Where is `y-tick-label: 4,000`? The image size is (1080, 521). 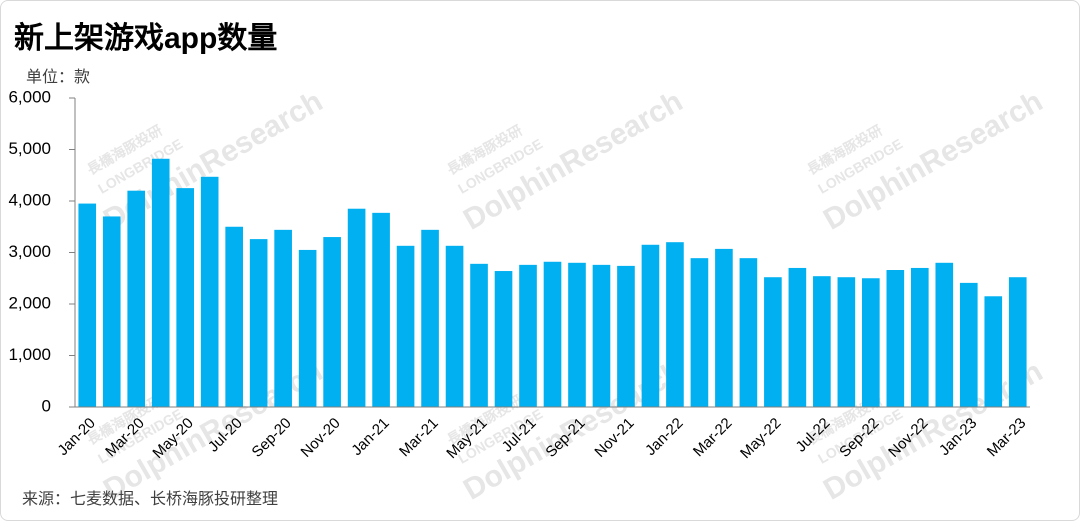 y-tick-label: 4,000 is located at coordinates (29, 199).